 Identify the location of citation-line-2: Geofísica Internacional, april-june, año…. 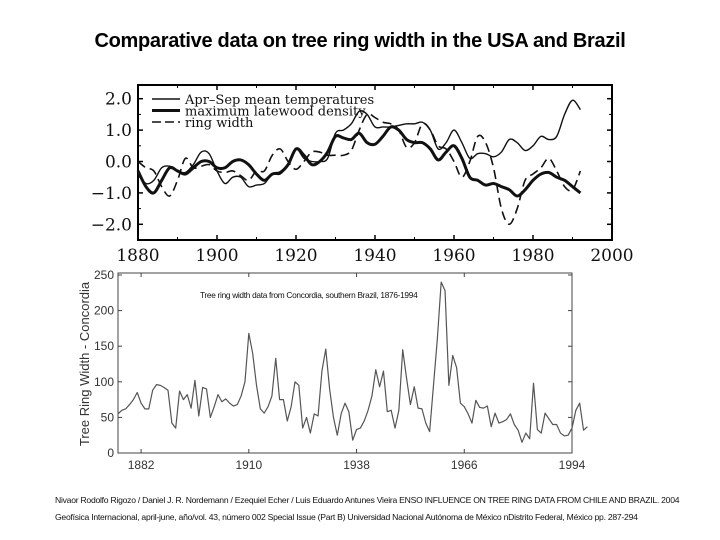
(346, 517).